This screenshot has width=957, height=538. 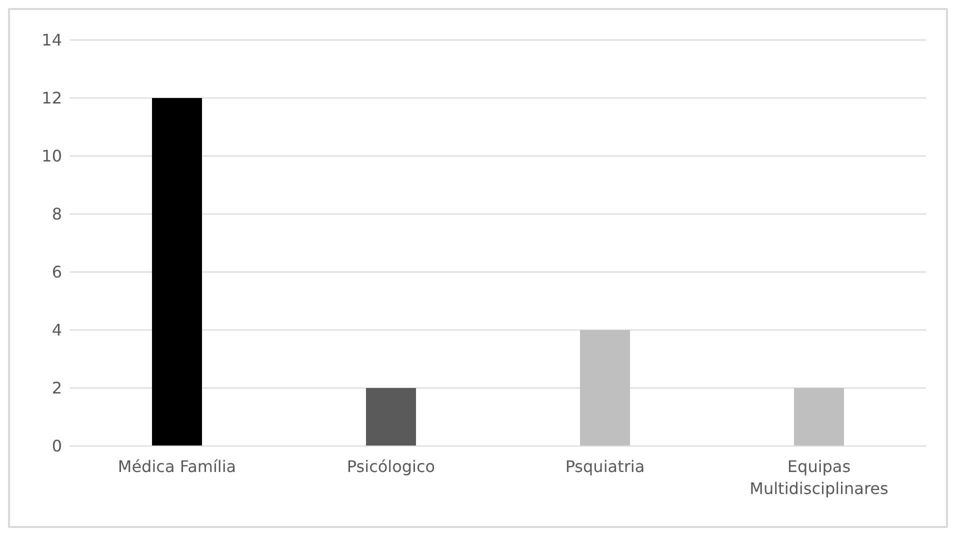 I want to click on x-tick-label: Equipas Multidisciplinares, so click(x=819, y=477).